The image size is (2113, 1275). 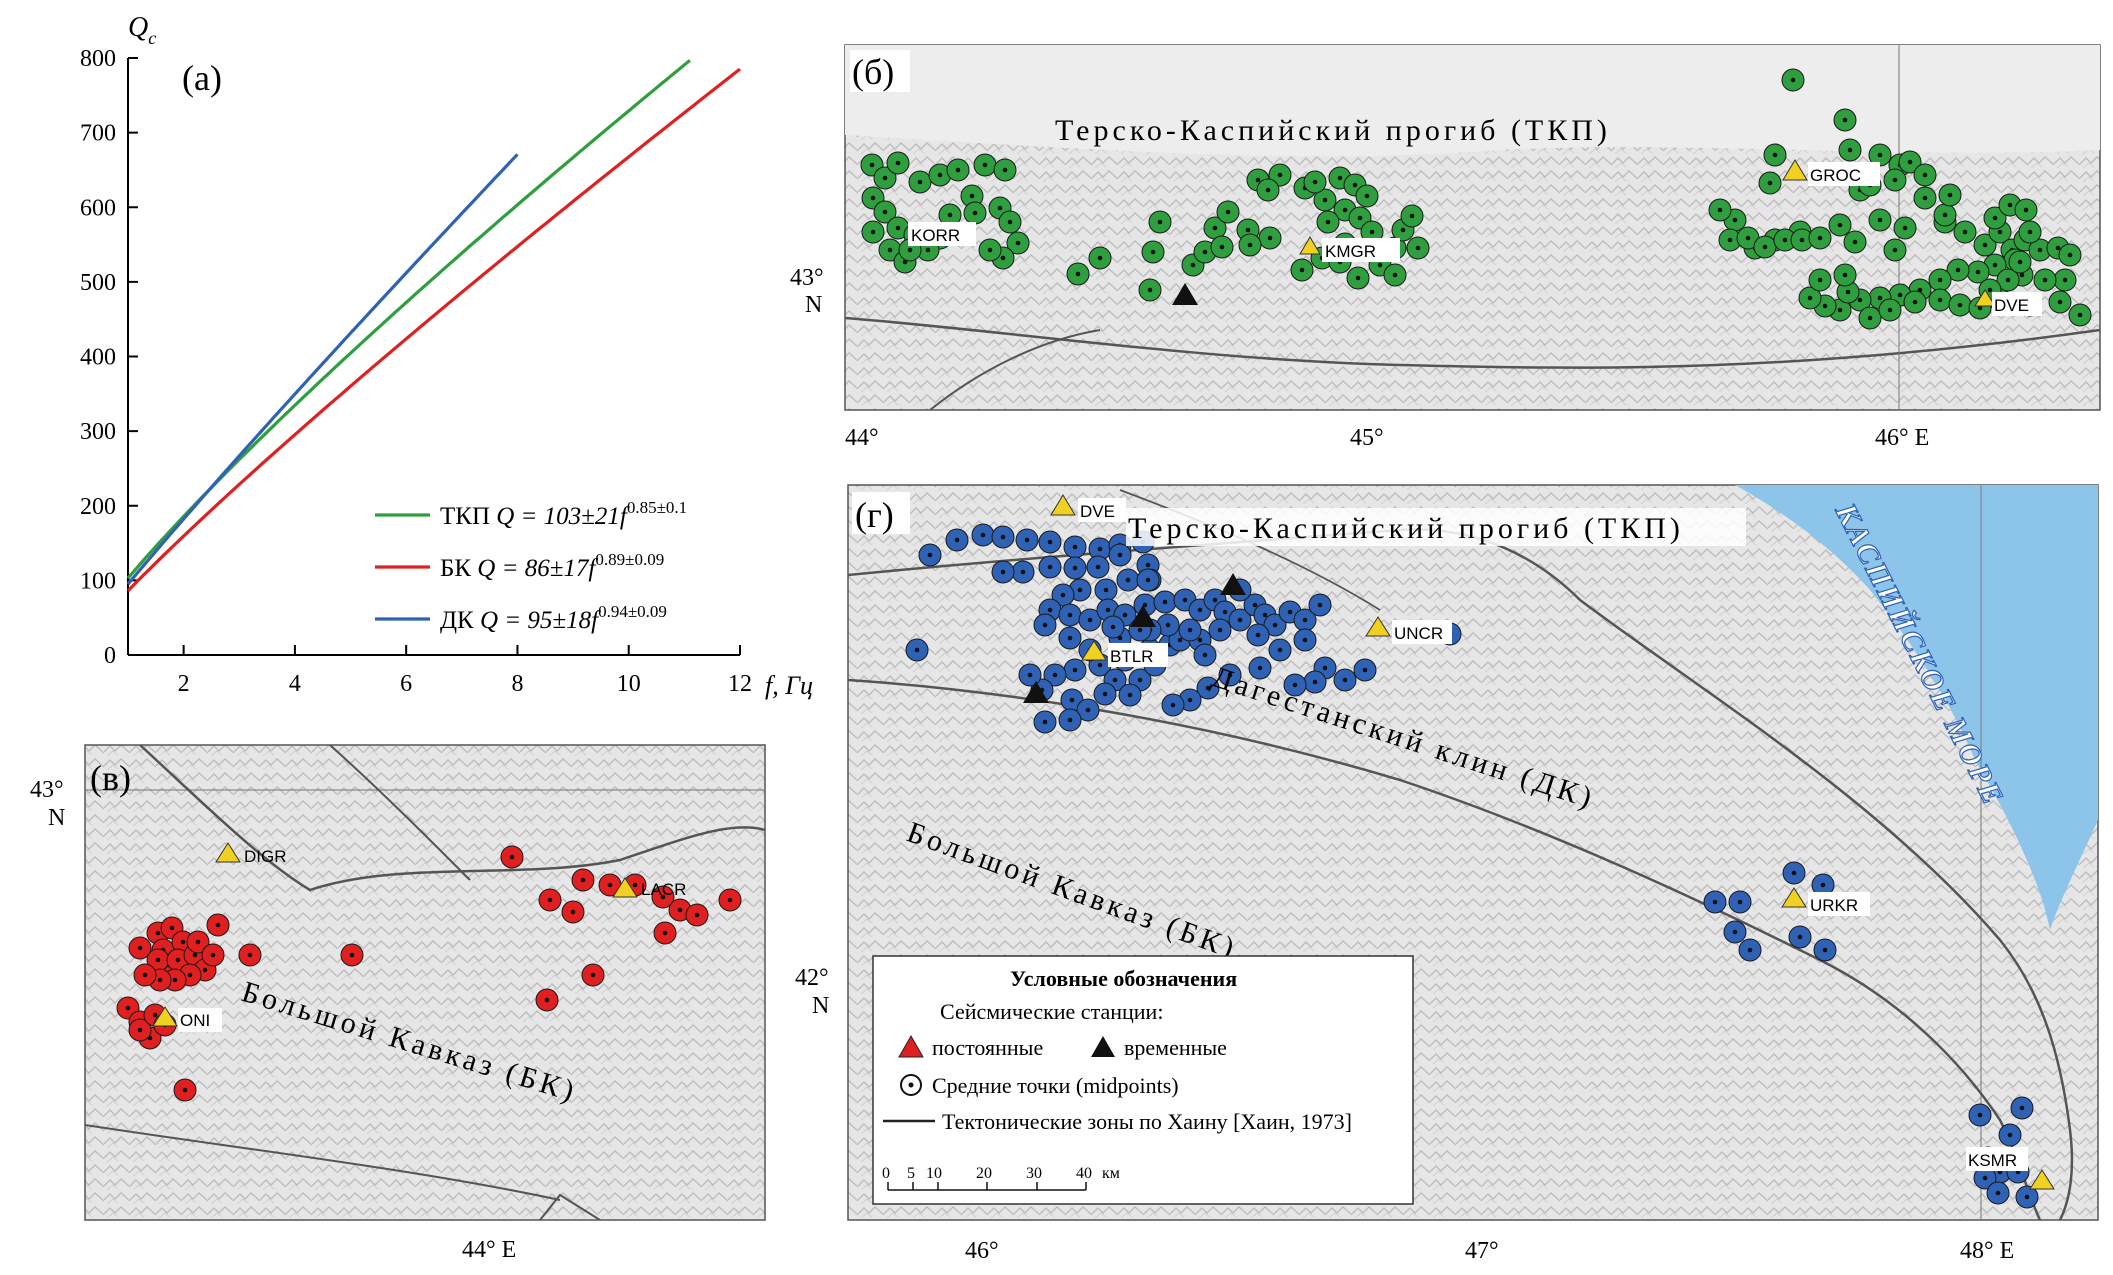 I want to click on svg-text: KSMR, so click(x=1992, y=1160).